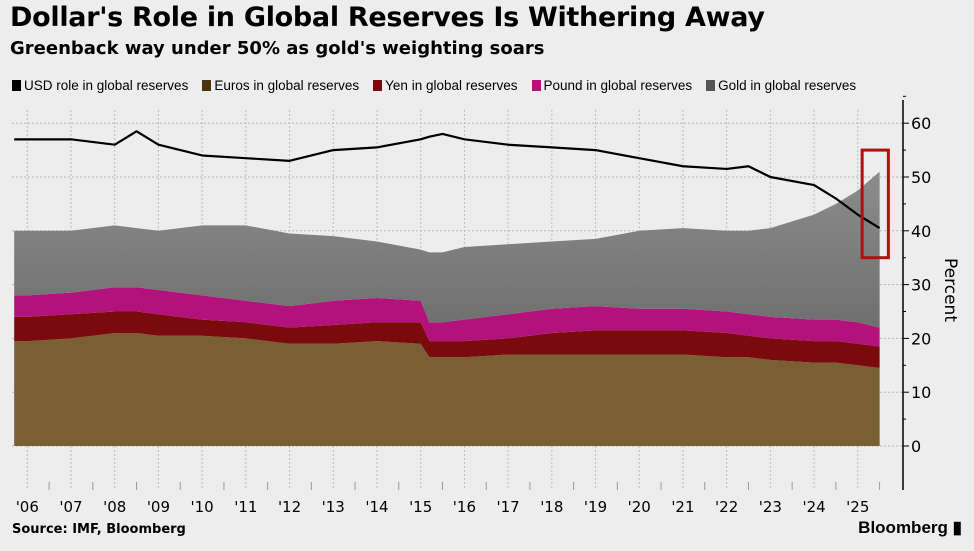 This screenshot has height=551, width=974. Describe the element at coordinates (114, 507) in the screenshot. I see `x-tick-label: '08` at that location.